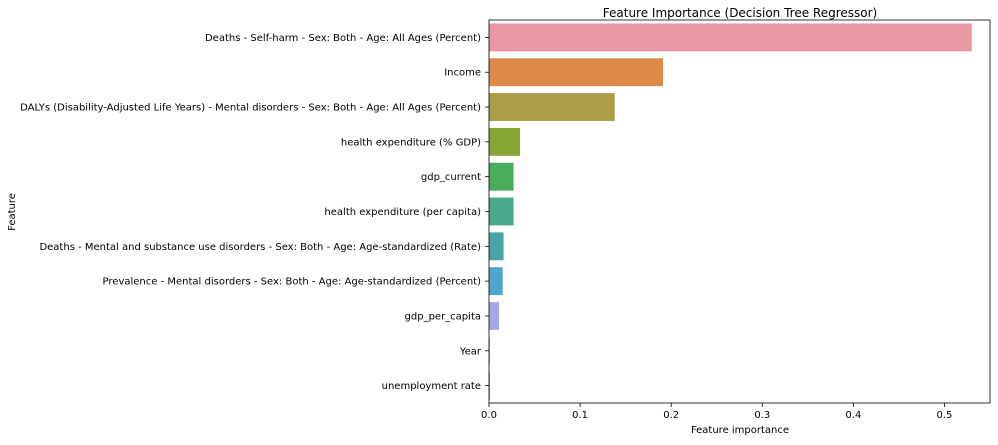 This screenshot has height=445, width=998. Describe the element at coordinates (853, 415) in the screenshot. I see `x-tick-label: 0.4` at that location.